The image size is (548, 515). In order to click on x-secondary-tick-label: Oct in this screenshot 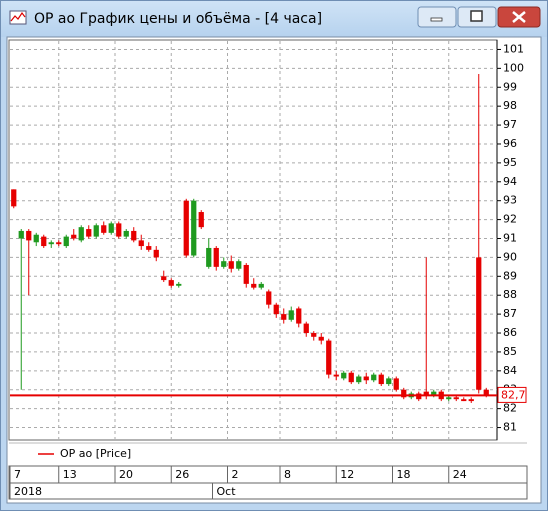, I will do `click(227, 491)`.